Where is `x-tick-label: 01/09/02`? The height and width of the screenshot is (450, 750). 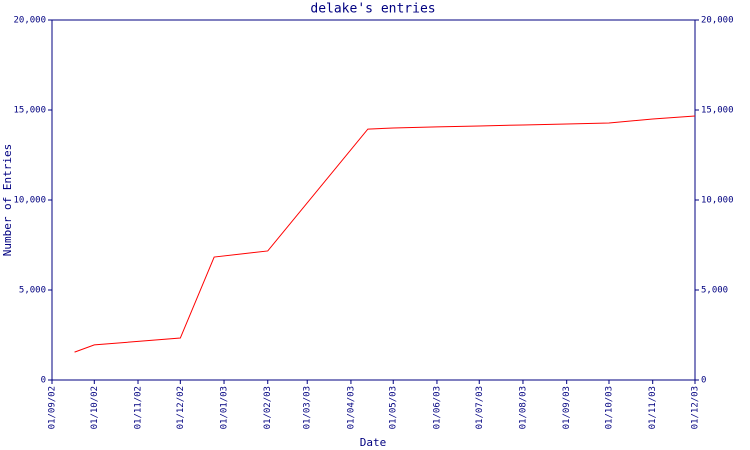
x-tick-label: 01/09/02 is located at coordinates (53, 407).